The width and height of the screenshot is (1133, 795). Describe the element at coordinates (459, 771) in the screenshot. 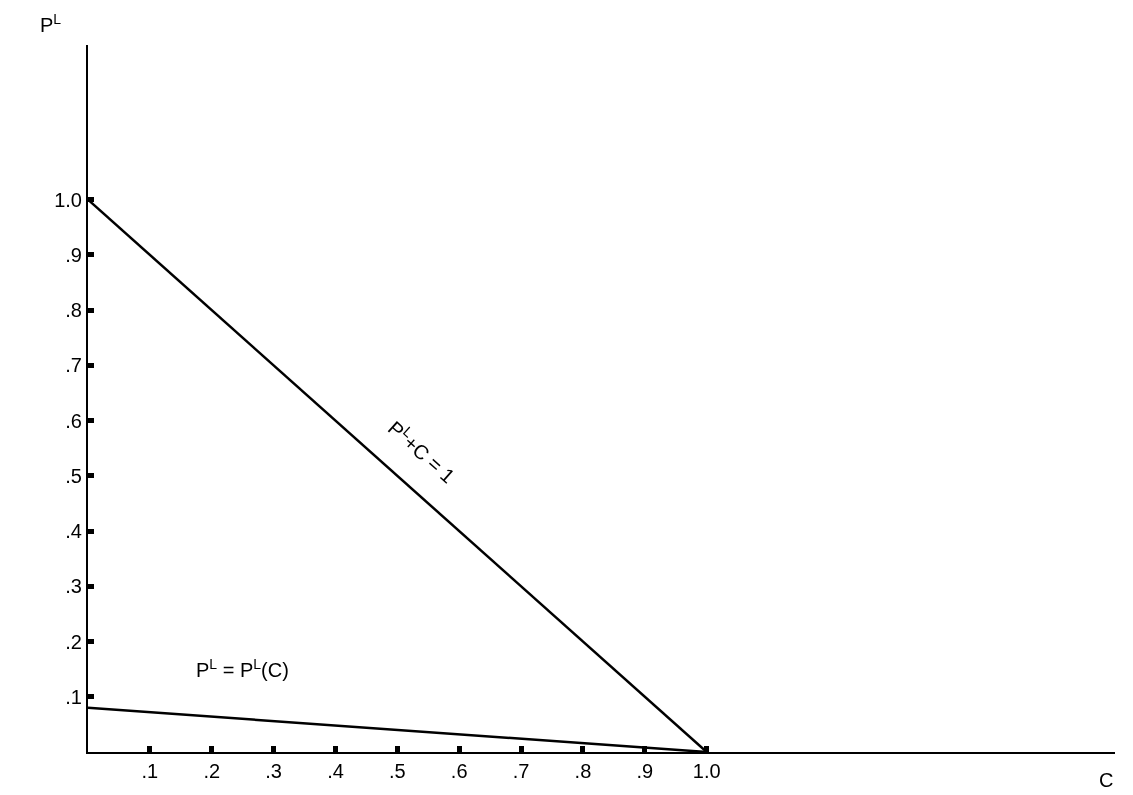

I see `x-tick-label: .6` at that location.